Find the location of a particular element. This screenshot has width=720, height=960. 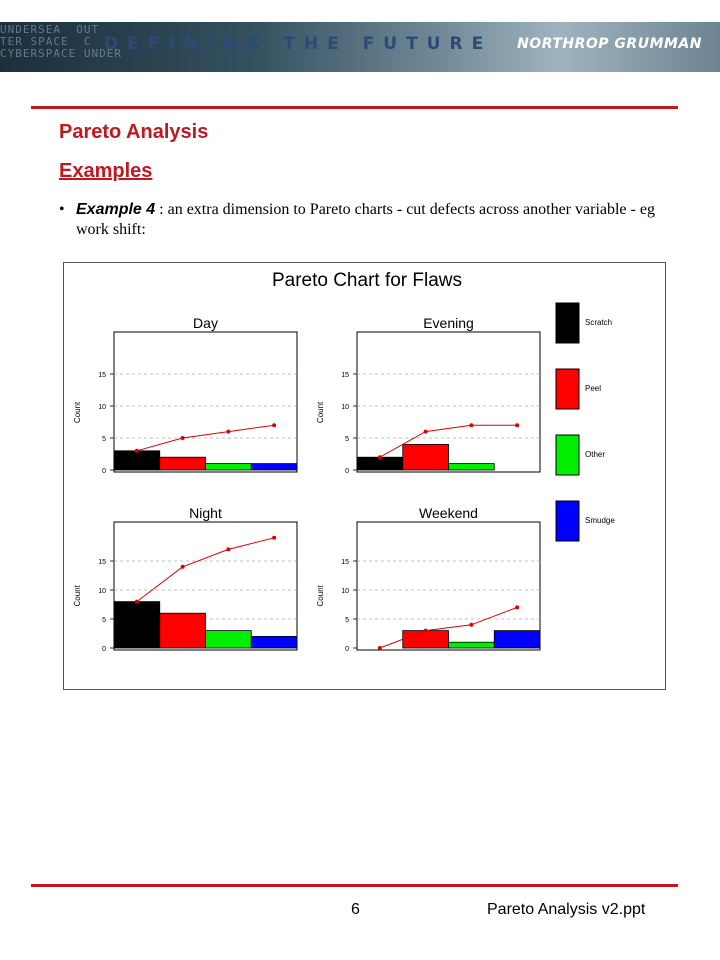

legend-swatch-scratch is located at coordinates (567, 323).